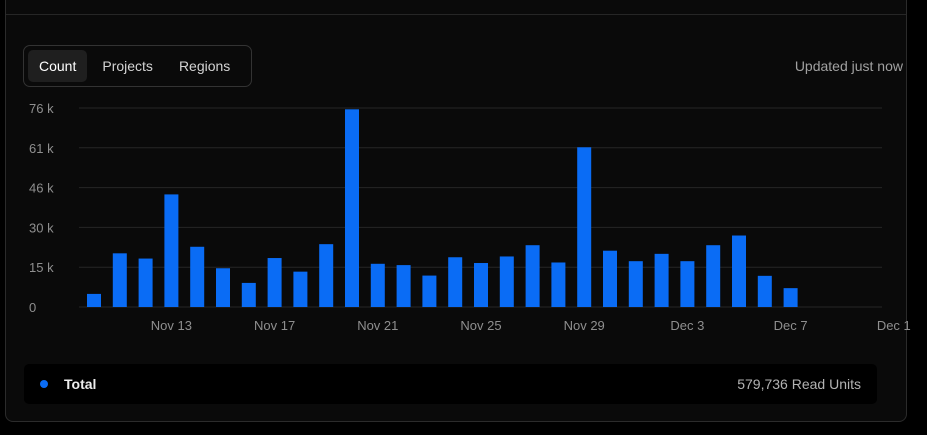 The height and width of the screenshot is (435, 927). Describe the element at coordinates (204, 66) in the screenshot. I see `tab-regions: Regions` at that location.